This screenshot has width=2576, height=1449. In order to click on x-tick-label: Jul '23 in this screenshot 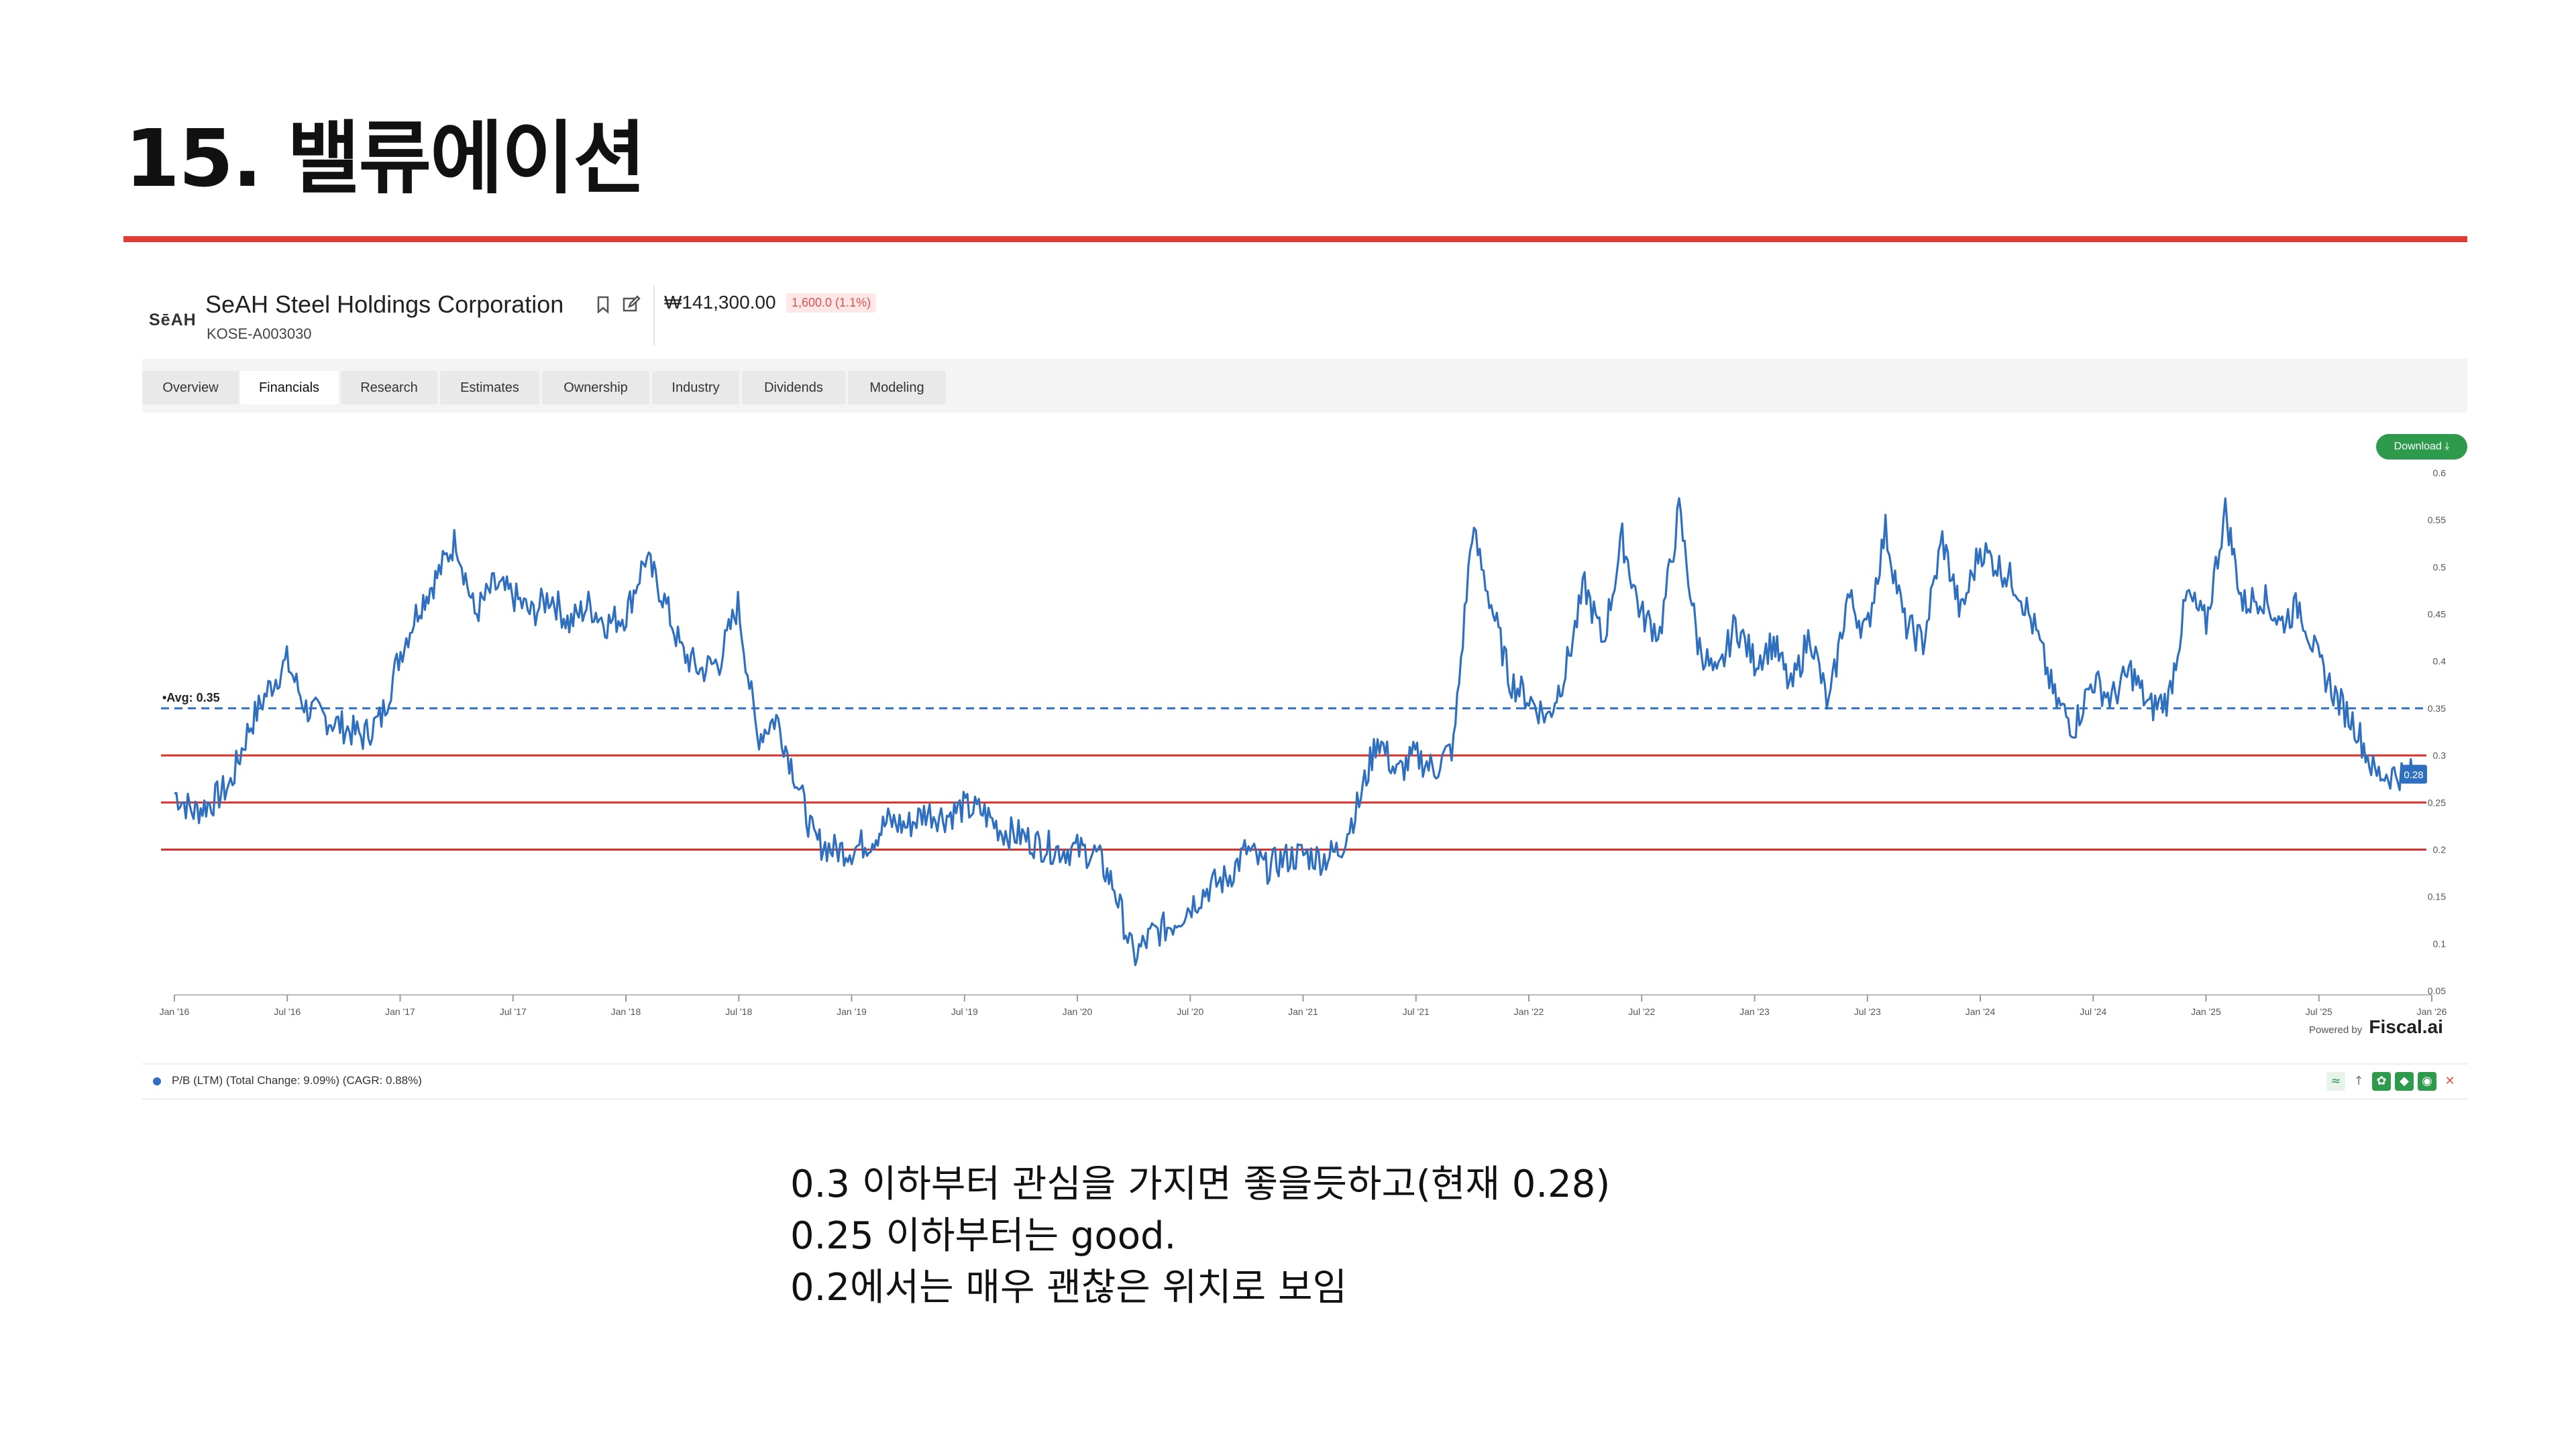, I will do `click(1867, 1011)`.